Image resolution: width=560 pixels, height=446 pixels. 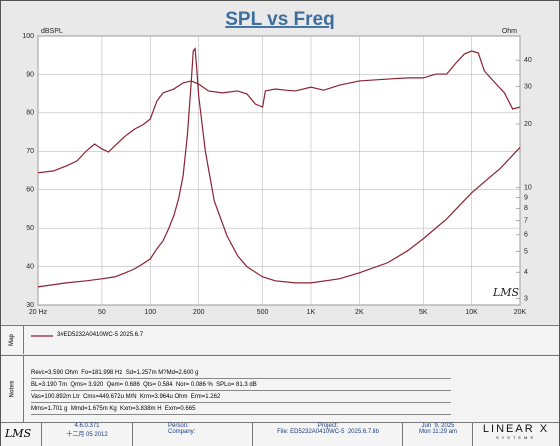 I want to click on brand-sub: SYSTEMS, so click(x=516, y=437).